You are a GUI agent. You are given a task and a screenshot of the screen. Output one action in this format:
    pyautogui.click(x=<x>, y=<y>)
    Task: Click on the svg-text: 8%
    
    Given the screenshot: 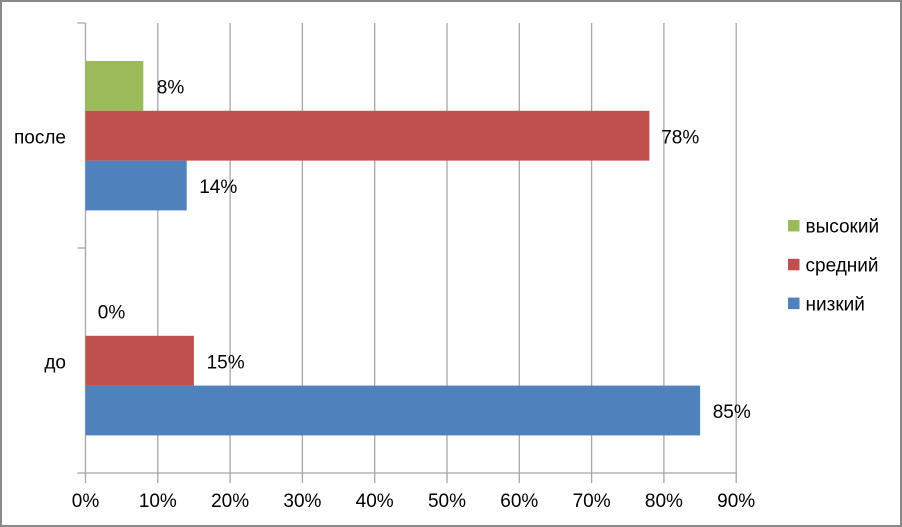 What is the action you would take?
    pyautogui.click(x=171, y=88)
    